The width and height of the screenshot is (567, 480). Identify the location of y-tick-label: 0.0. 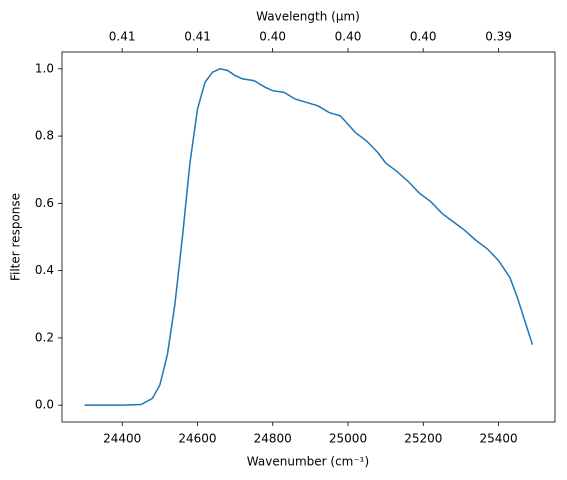
(44, 405).